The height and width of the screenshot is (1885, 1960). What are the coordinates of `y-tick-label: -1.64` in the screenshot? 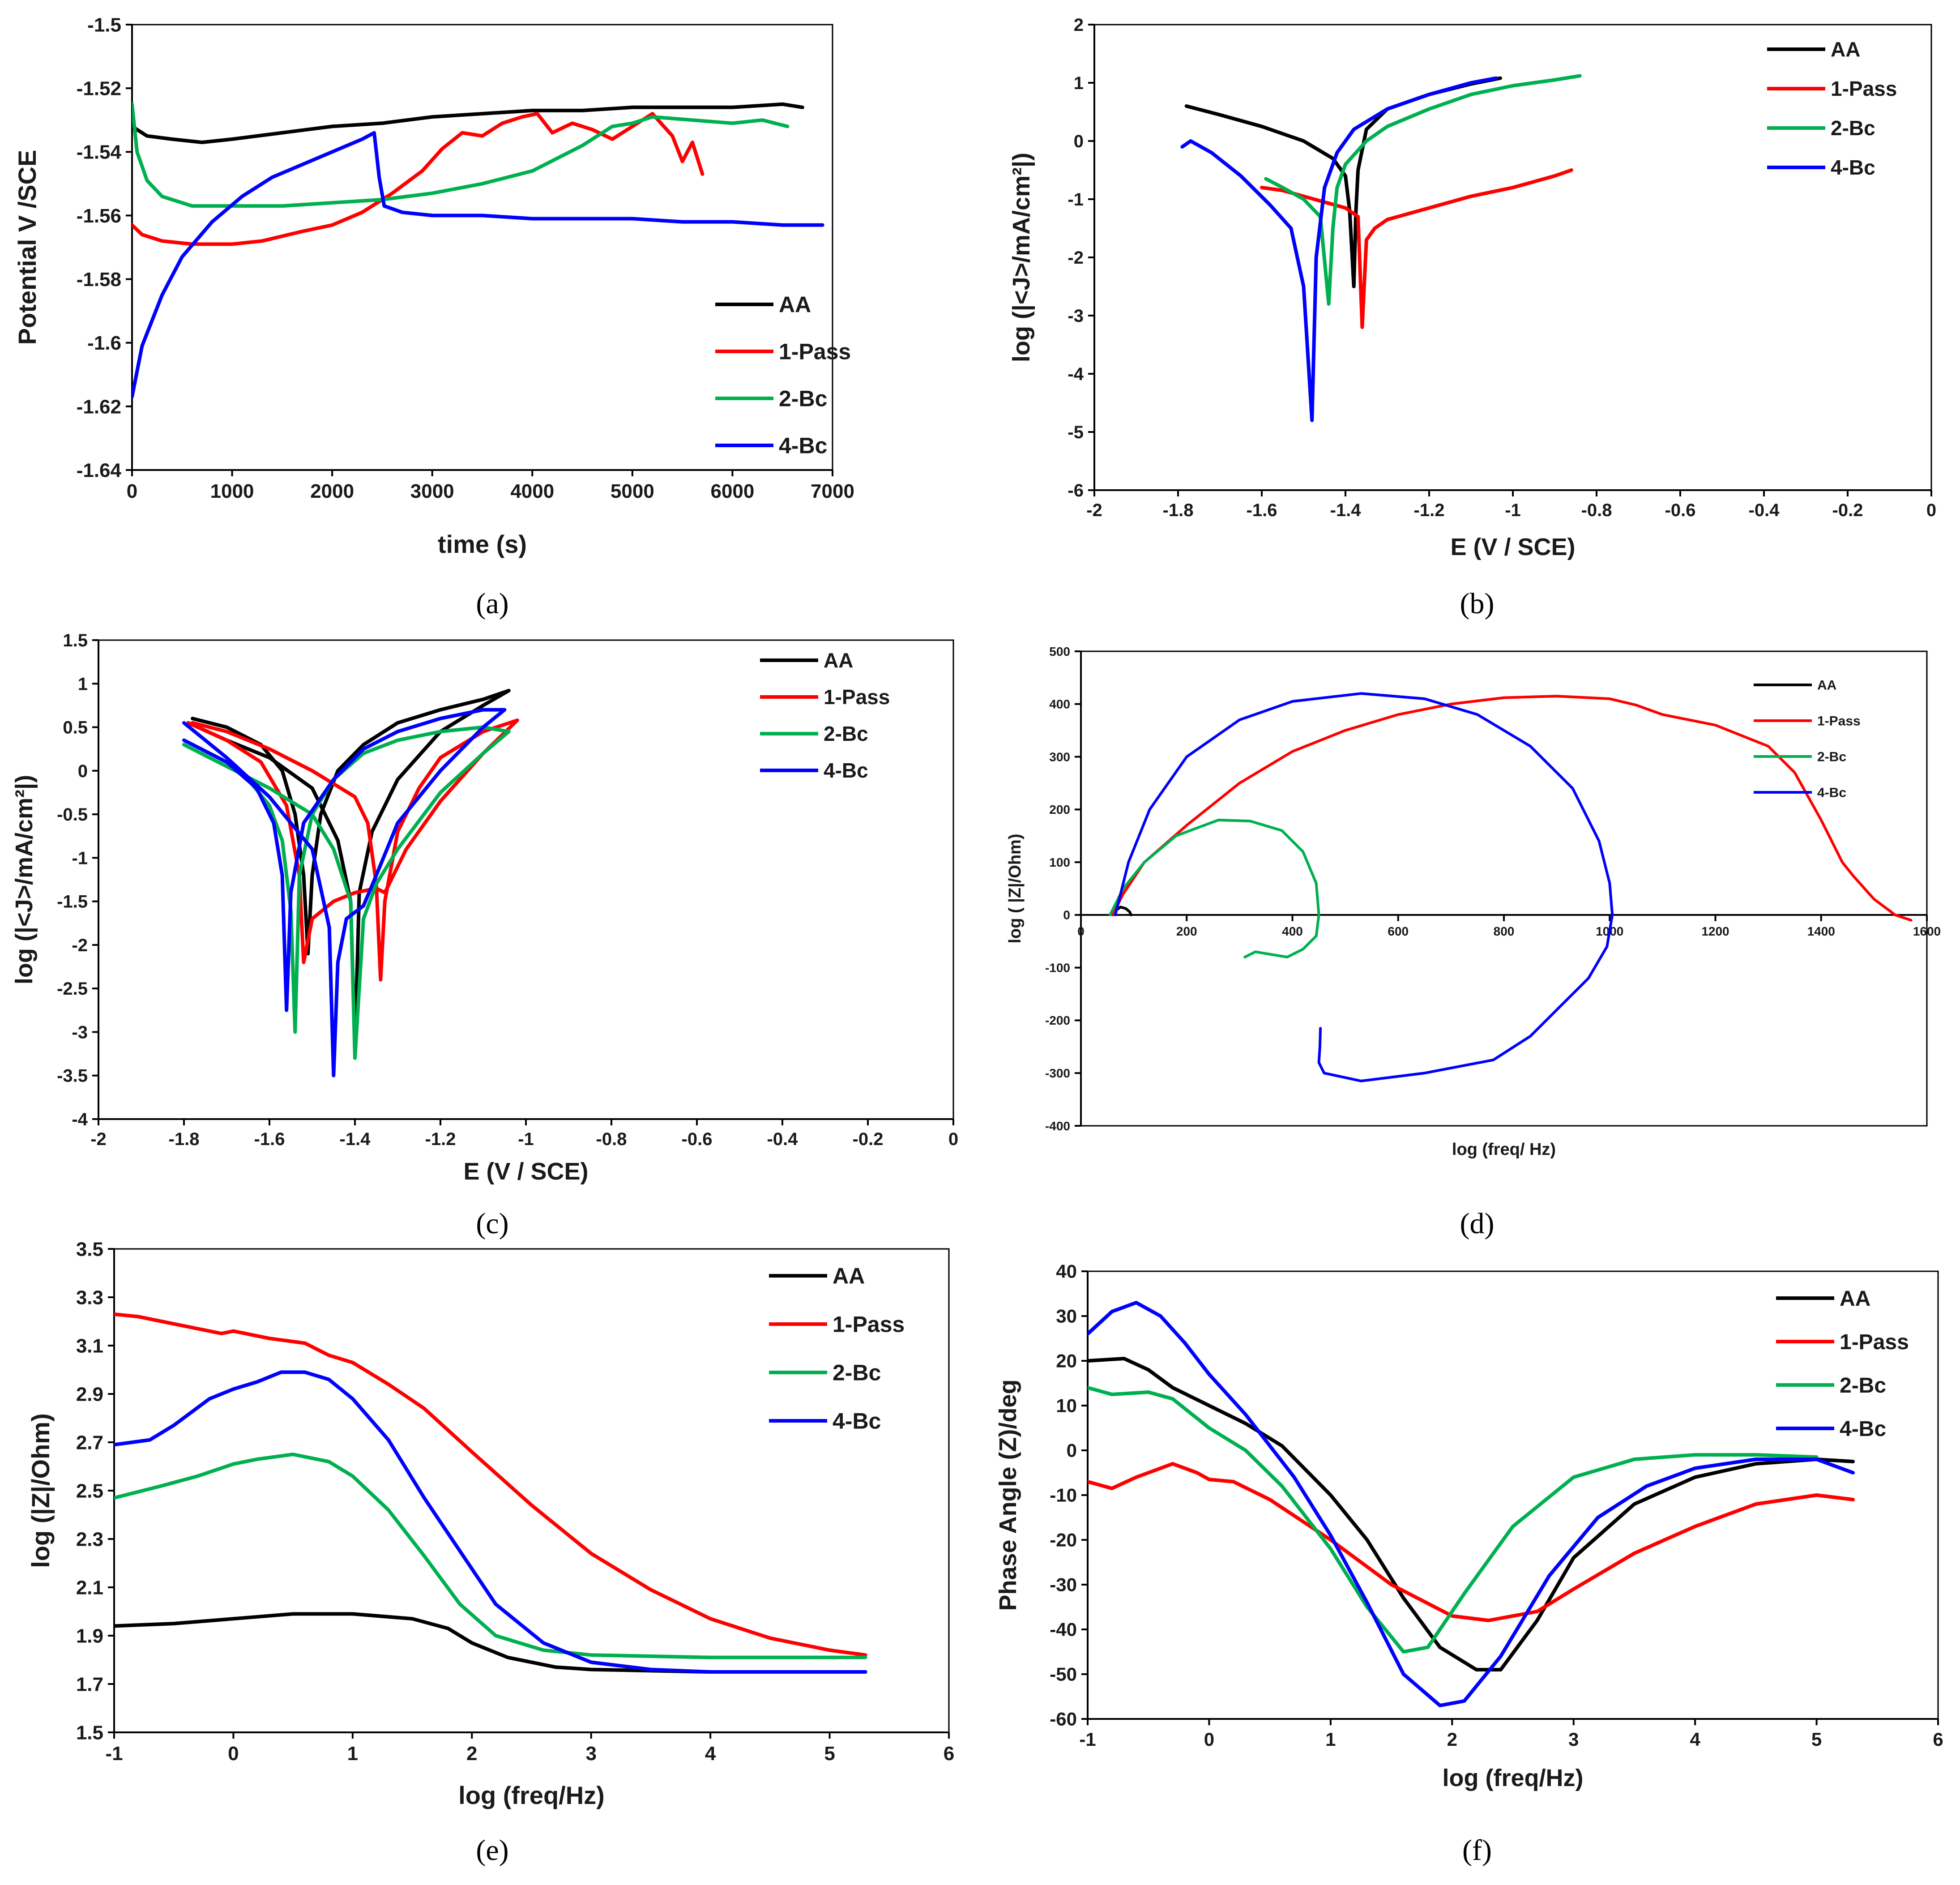 It's located at (99, 470).